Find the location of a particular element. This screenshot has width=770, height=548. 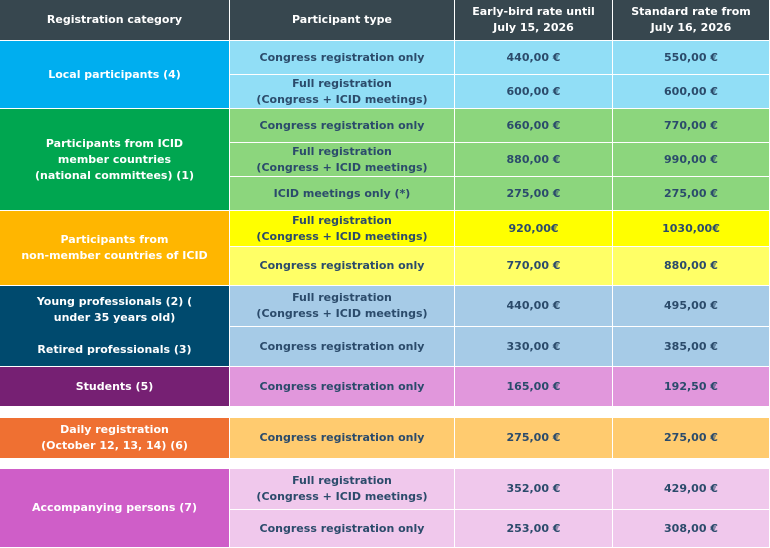

category-local: Local participants (4) is located at coordinates (115, 75).